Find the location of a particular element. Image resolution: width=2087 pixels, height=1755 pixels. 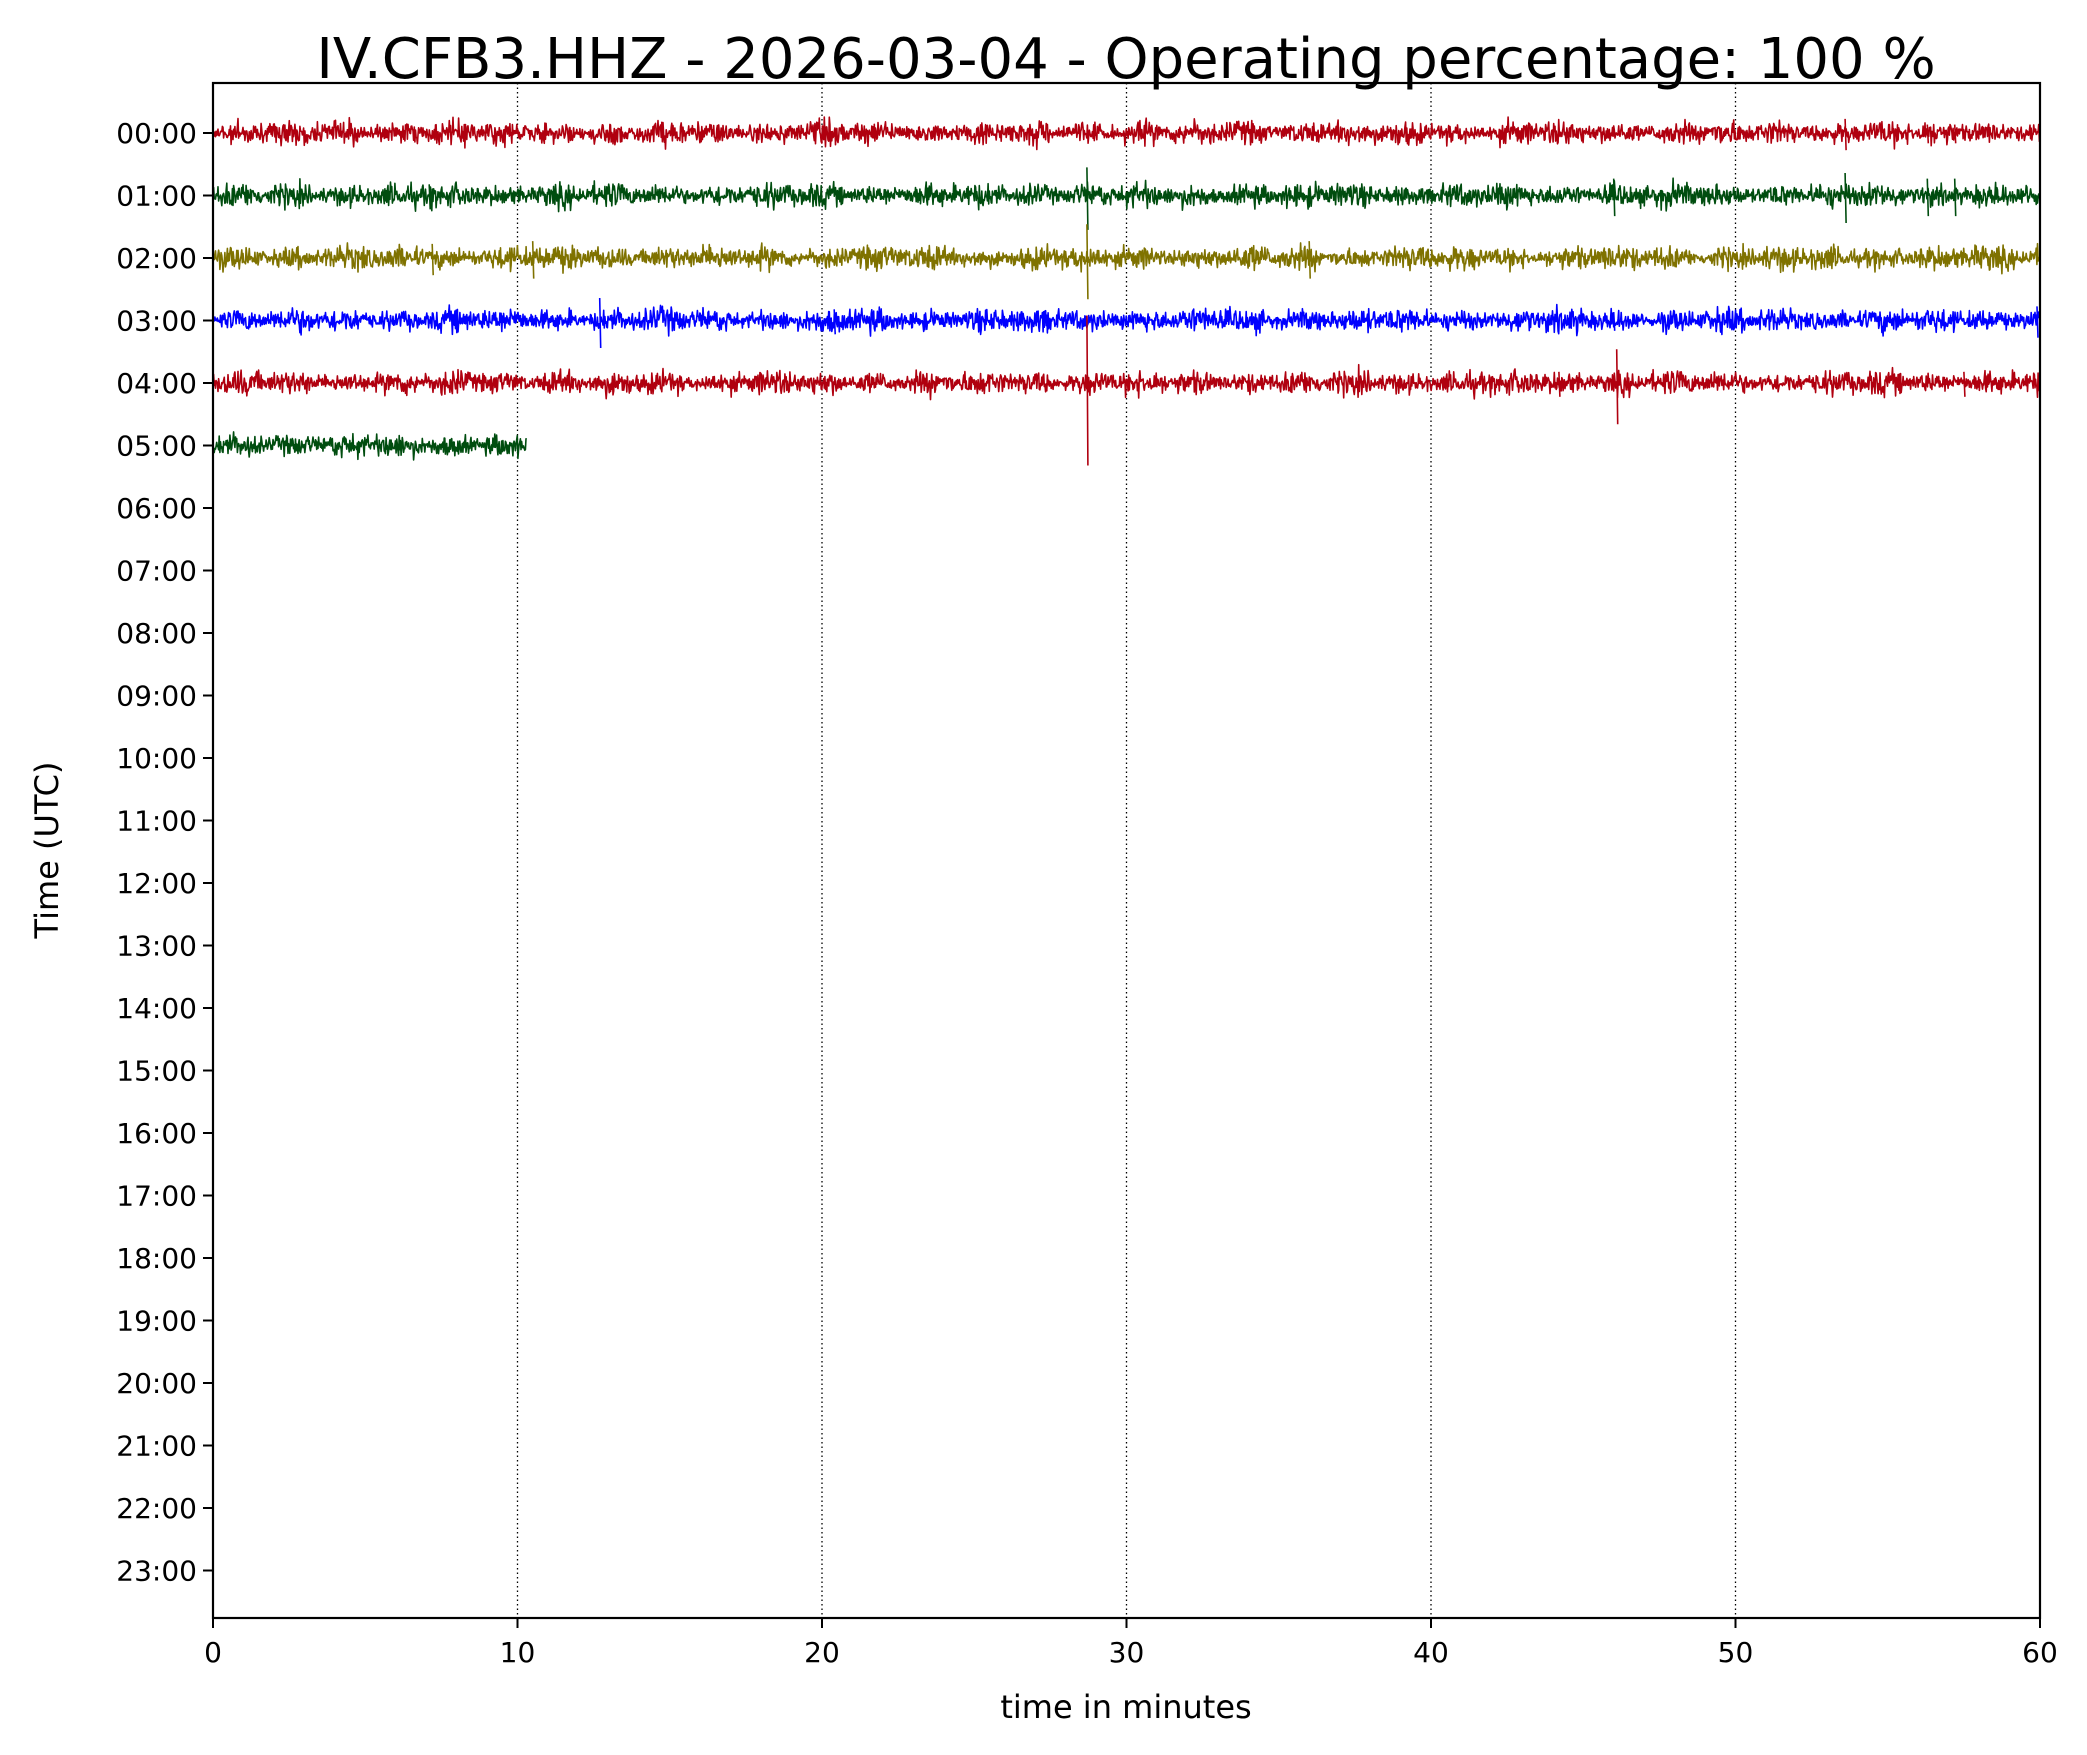

y-tick-label: 15:00 is located at coordinates (156, 1071).